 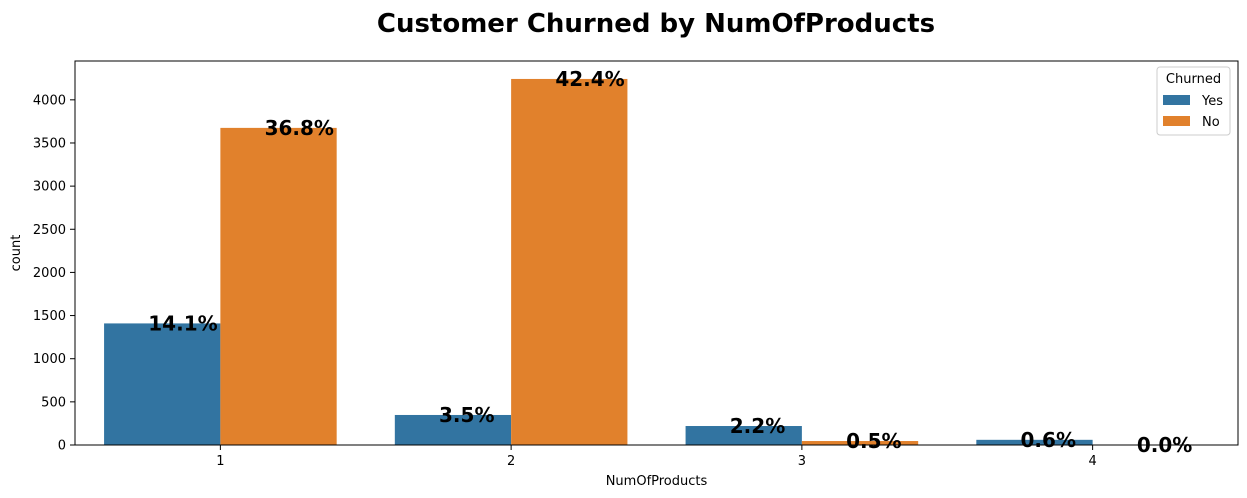 I want to click on legend-swatch-no, so click(x=1176, y=121).